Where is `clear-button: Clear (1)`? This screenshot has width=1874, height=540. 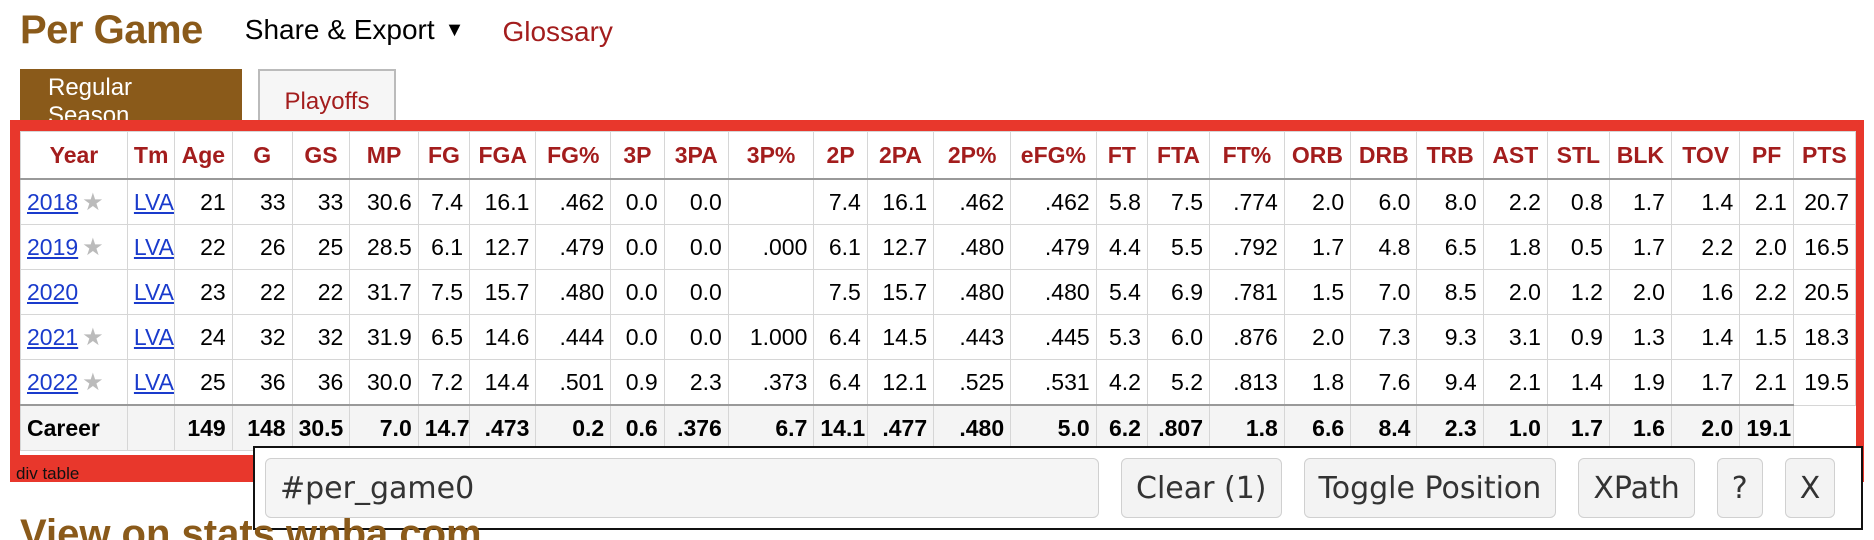 clear-button: Clear (1) is located at coordinates (1201, 488).